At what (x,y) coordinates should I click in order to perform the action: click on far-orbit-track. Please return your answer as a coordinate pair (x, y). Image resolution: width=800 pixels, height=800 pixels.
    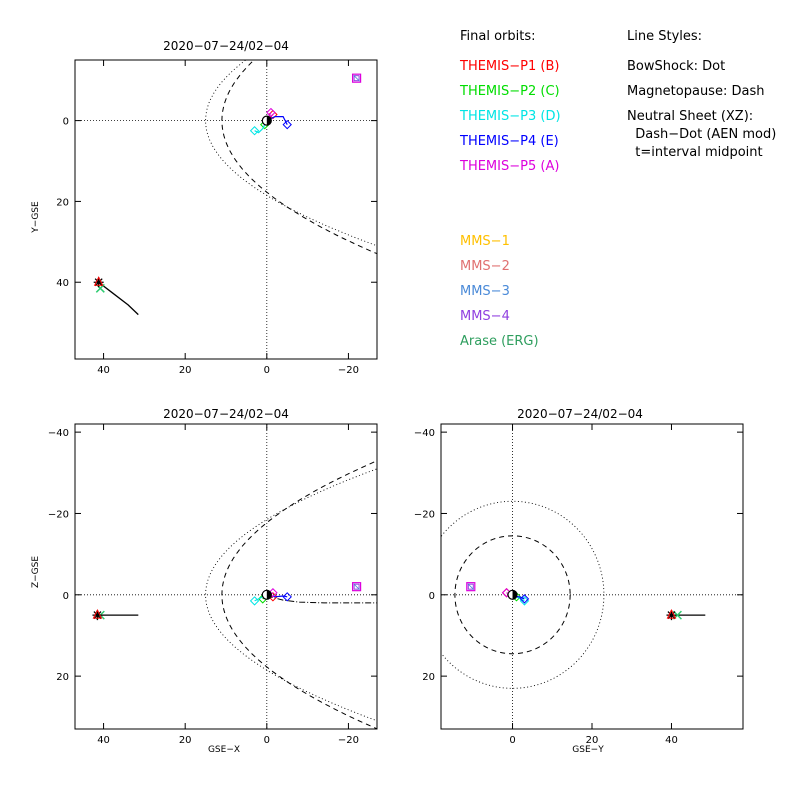
    Looking at the image, I should click on (118, 298).